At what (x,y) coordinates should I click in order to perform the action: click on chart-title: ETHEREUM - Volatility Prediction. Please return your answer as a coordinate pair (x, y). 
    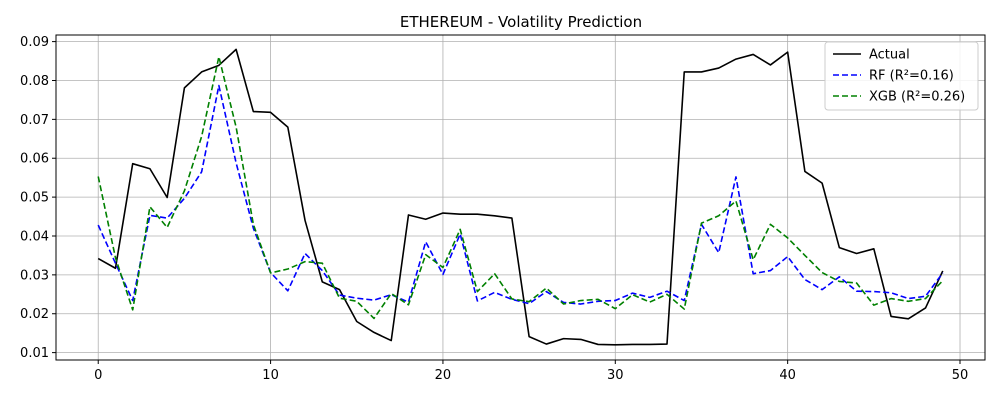
    Looking at the image, I should click on (521, 22).